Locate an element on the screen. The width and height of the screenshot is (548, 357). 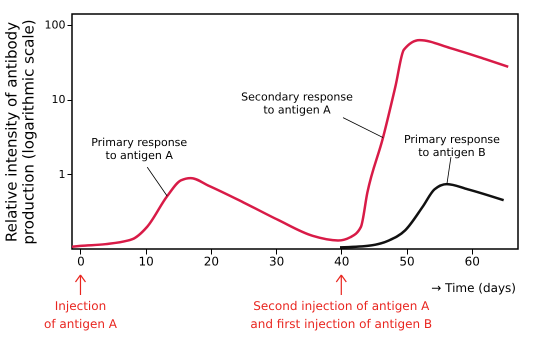
x-tick-label: 50 is located at coordinates (407, 261).